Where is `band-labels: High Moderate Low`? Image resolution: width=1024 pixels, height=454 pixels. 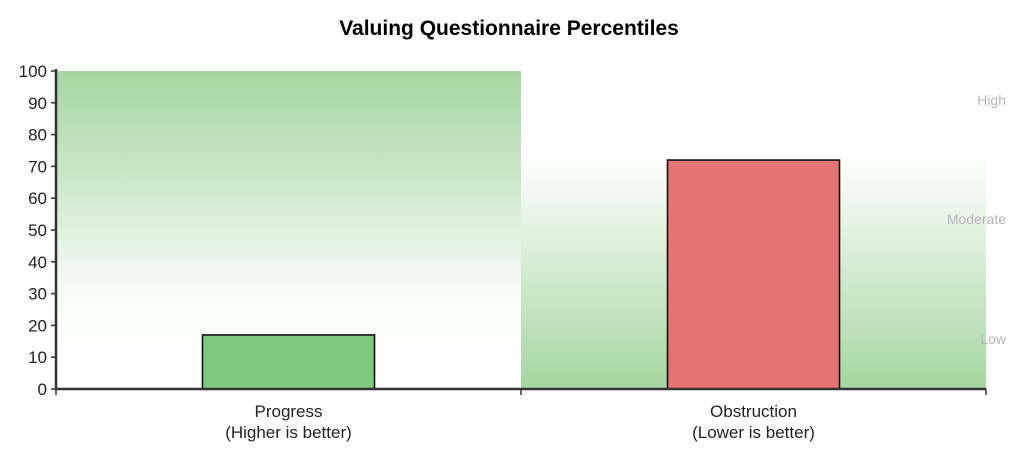 band-labels: High Moderate Low is located at coordinates (977, 219).